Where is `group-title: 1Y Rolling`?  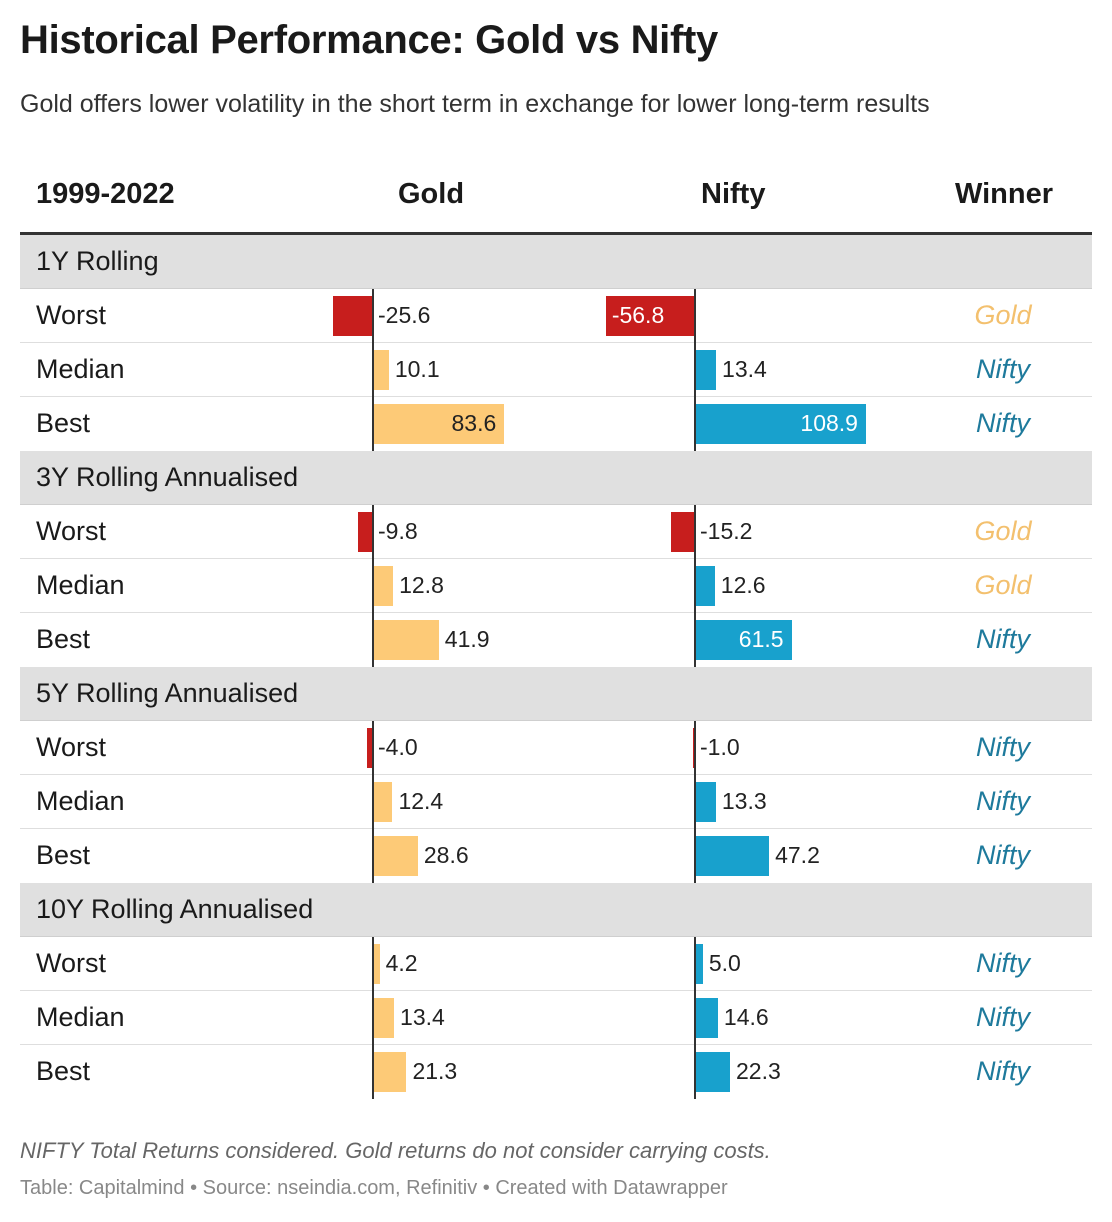
group-title: 1Y Rolling is located at coordinates (97, 261).